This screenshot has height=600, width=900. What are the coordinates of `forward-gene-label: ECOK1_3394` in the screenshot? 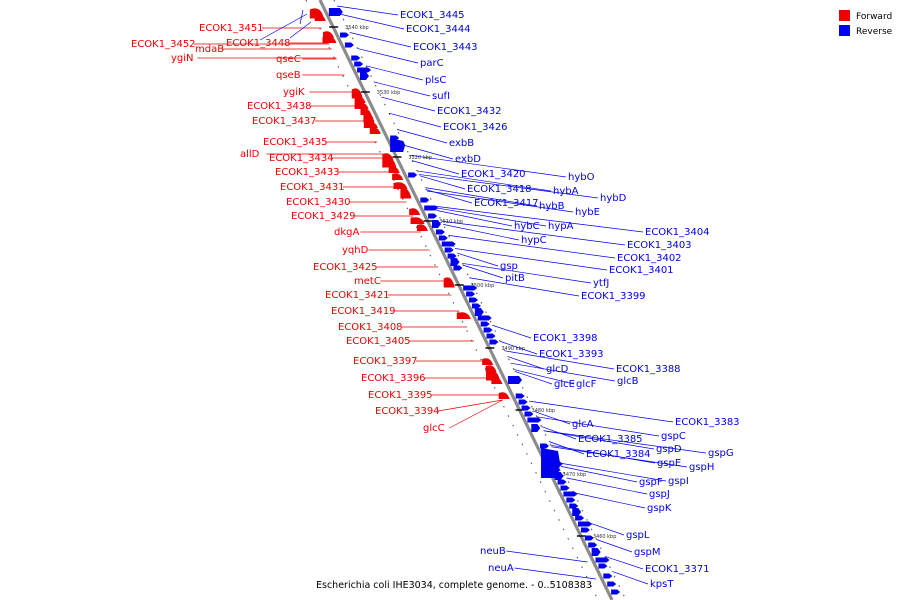 It's located at (407, 411).